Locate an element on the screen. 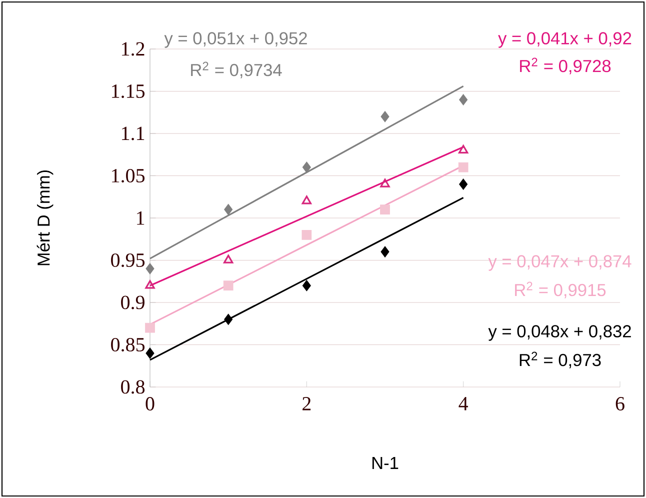 The height and width of the screenshot is (498, 646). annotation: R$^{2}$ = 0,9734 is located at coordinates (236, 70).